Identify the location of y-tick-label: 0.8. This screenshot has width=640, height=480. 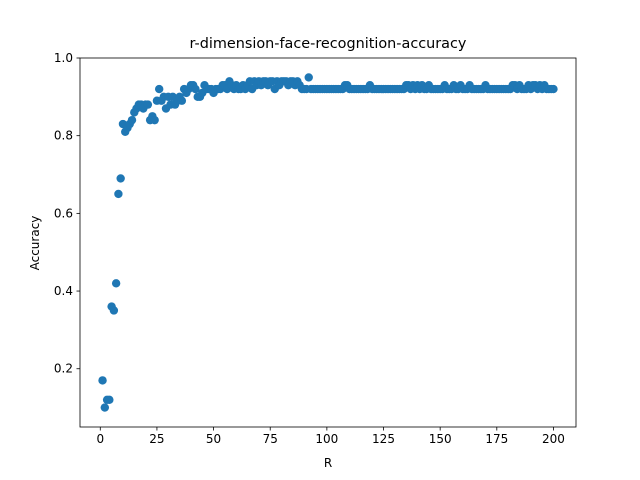
(63, 136).